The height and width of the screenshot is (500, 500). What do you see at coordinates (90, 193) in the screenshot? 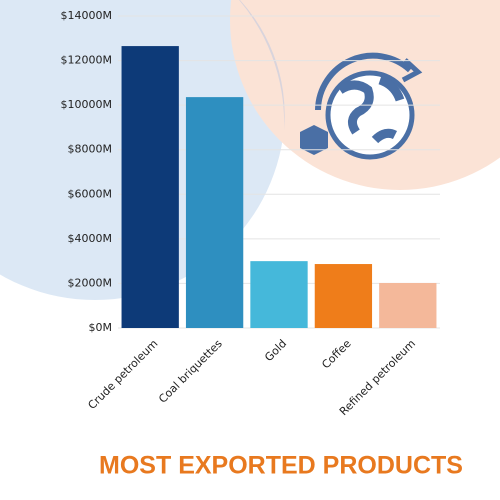
I see `y-tick-label: $6000M` at bounding box center [90, 193].